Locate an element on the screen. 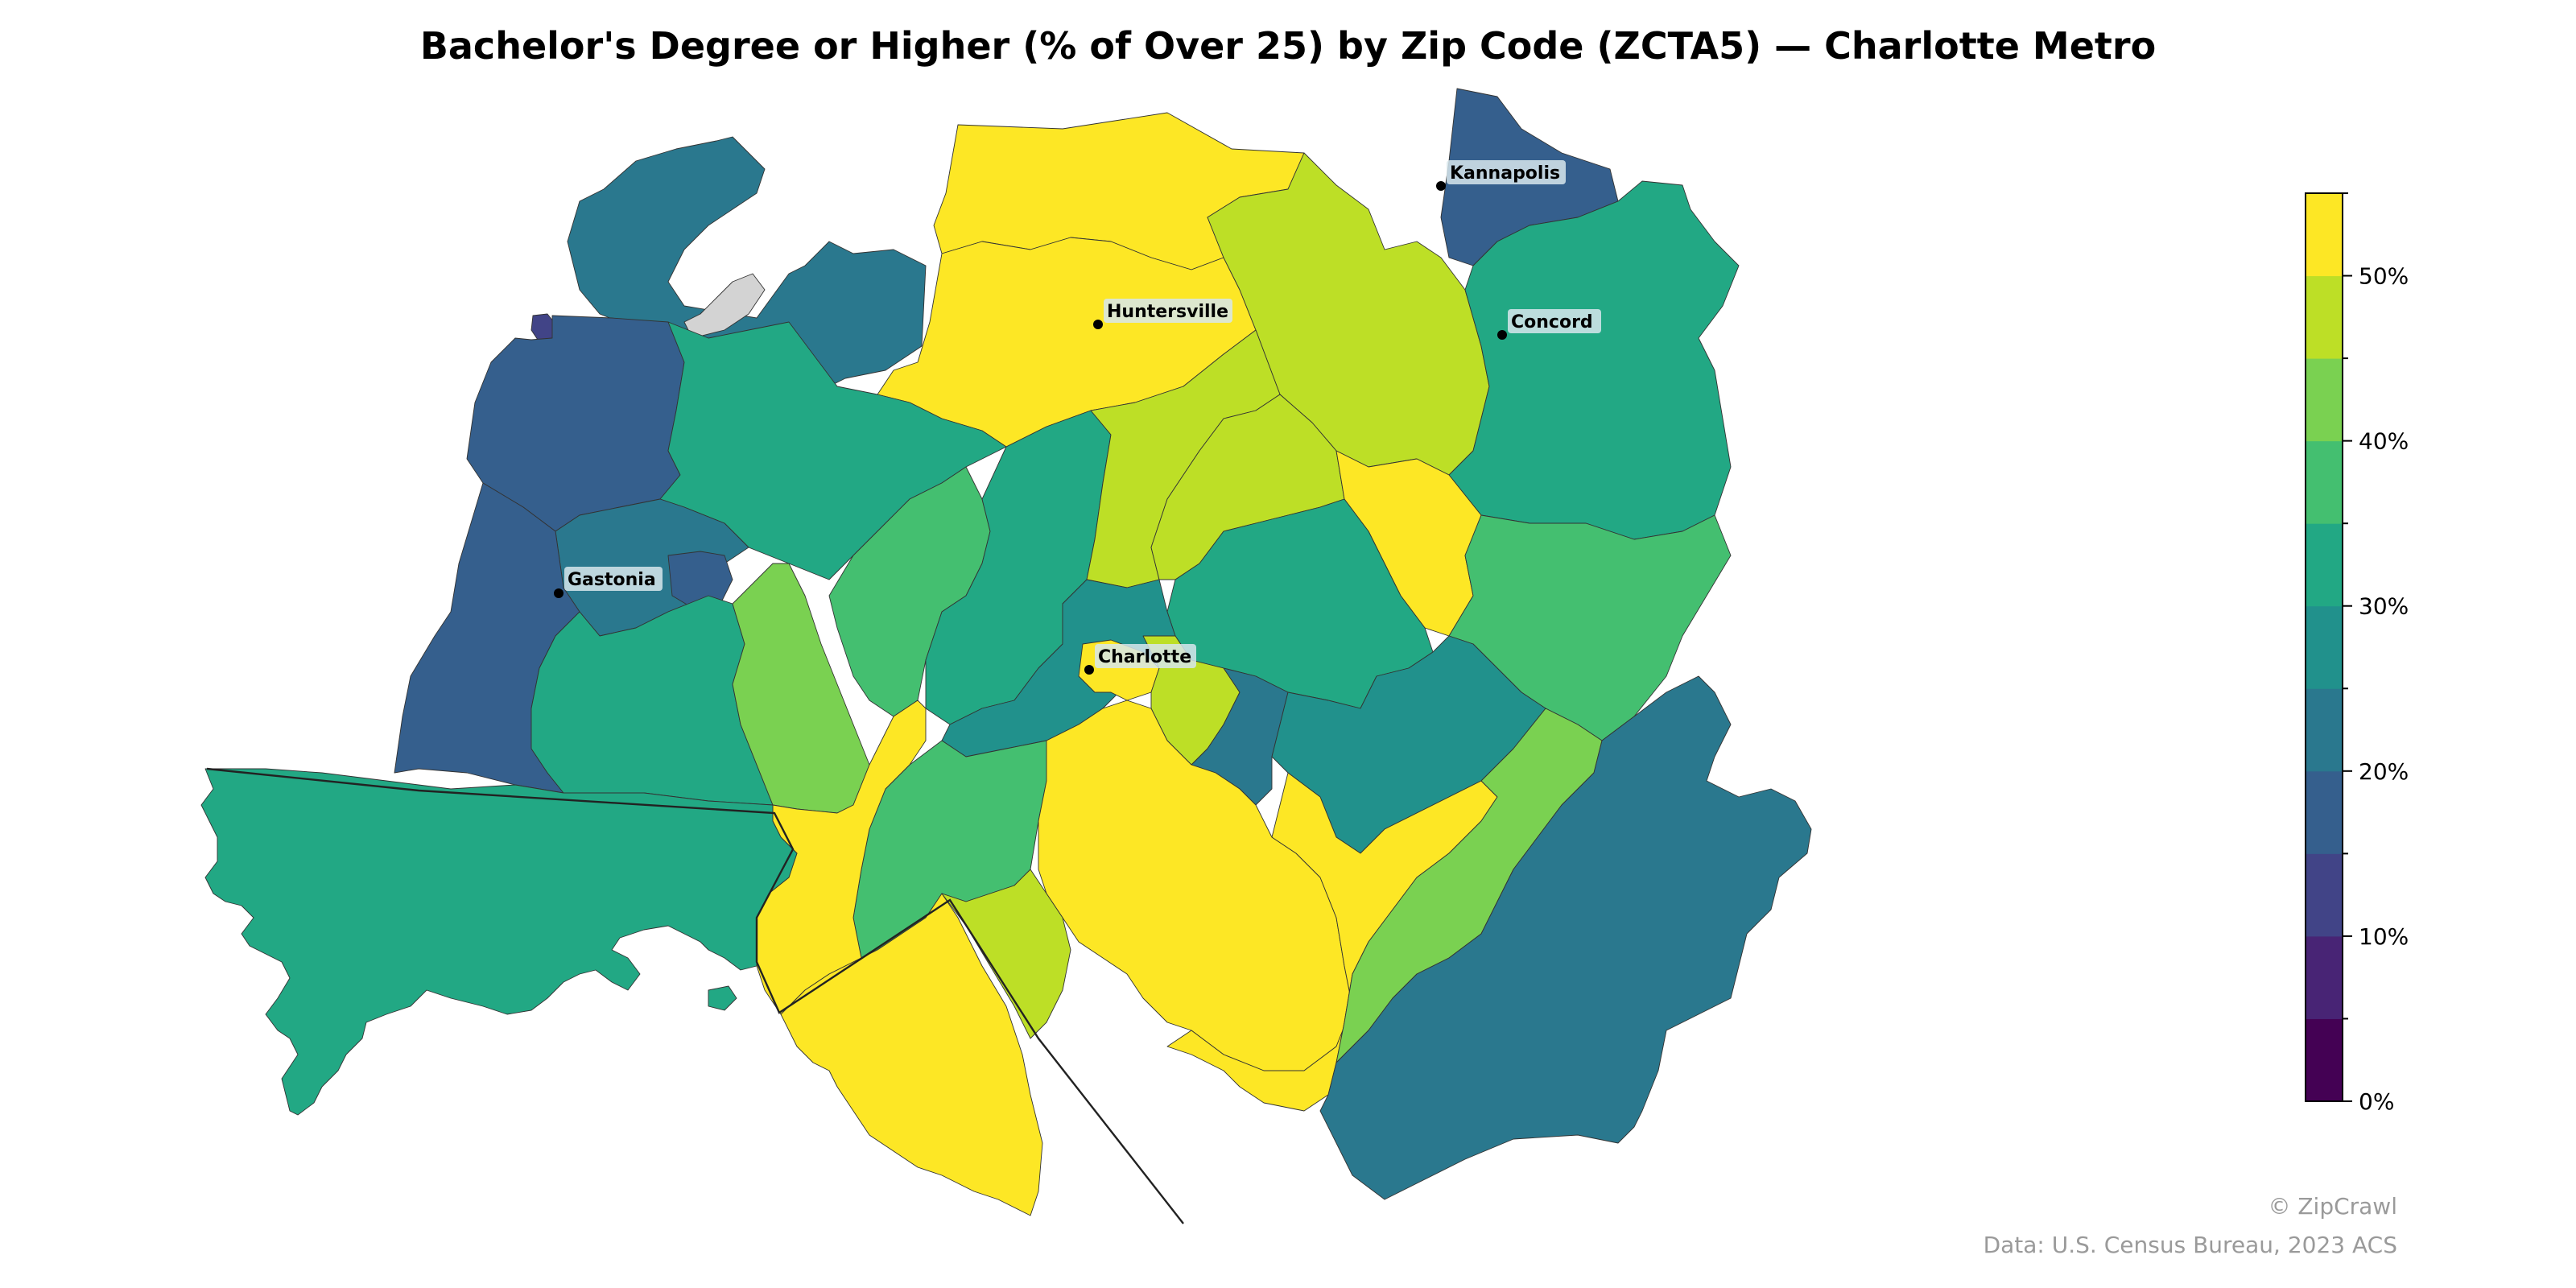  colorbar-tick-label: 30% is located at coordinates (2384, 606).